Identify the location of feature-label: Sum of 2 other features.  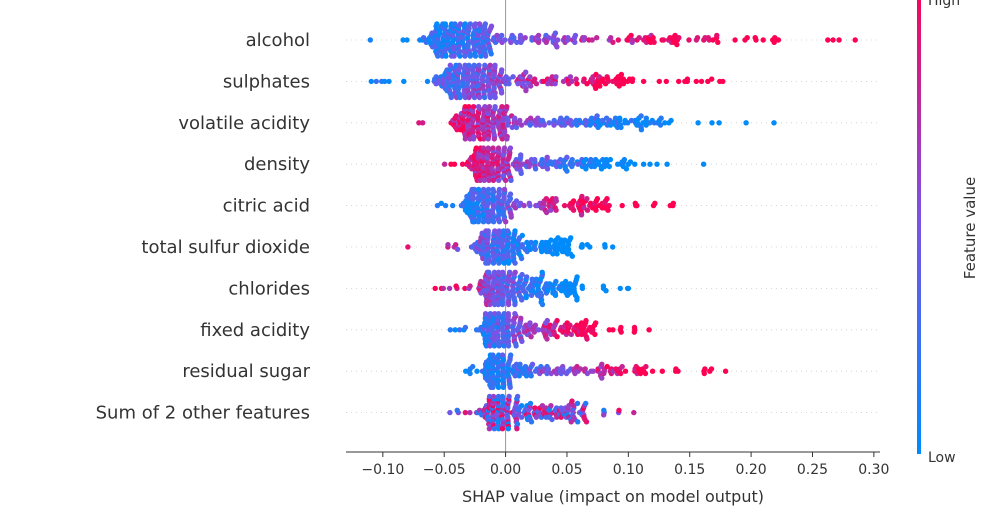
(203, 413).